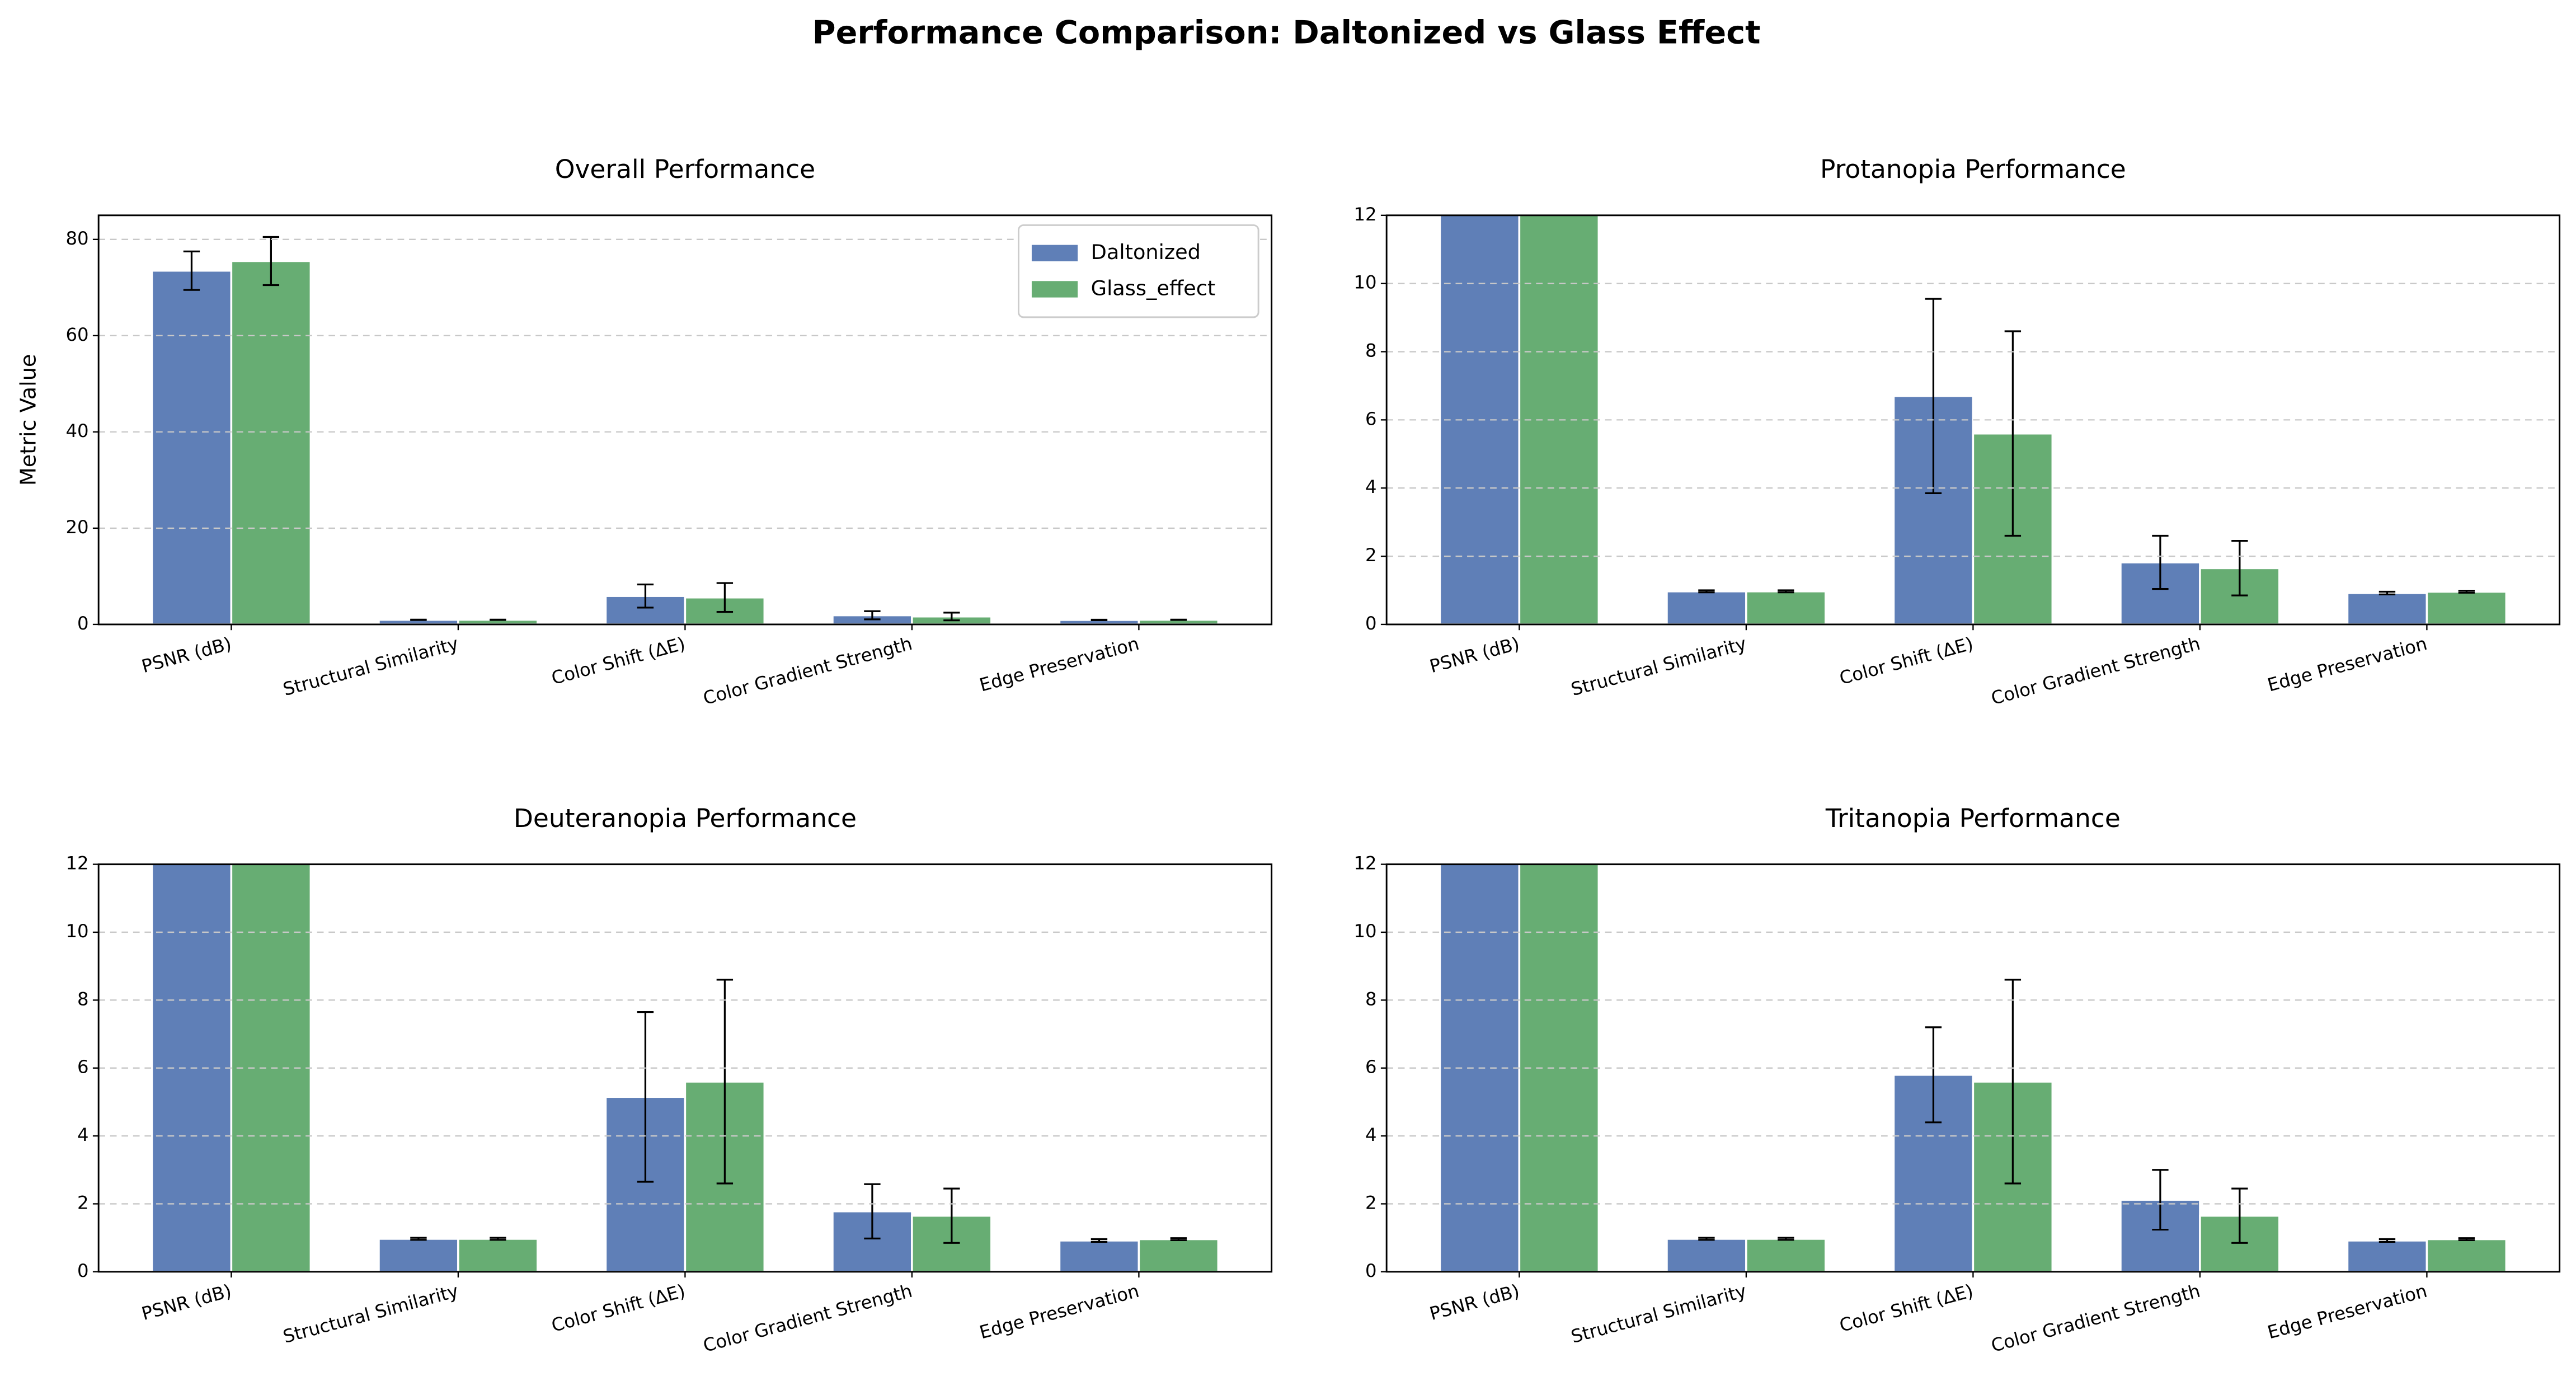  What do you see at coordinates (685, 819) in the screenshot?
I see `subplot-title: Deuteranopia Performance` at bounding box center [685, 819].